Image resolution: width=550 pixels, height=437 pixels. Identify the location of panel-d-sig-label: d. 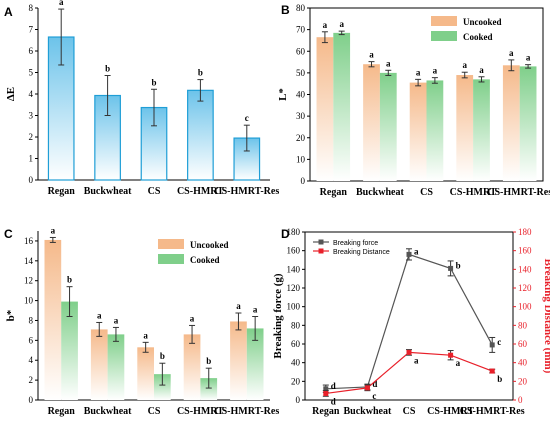
(333, 401).